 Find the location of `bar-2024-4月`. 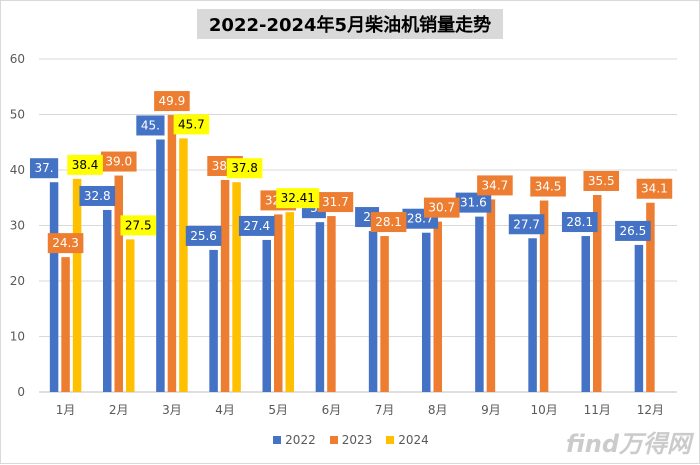

bar-2024-4月 is located at coordinates (236, 287).